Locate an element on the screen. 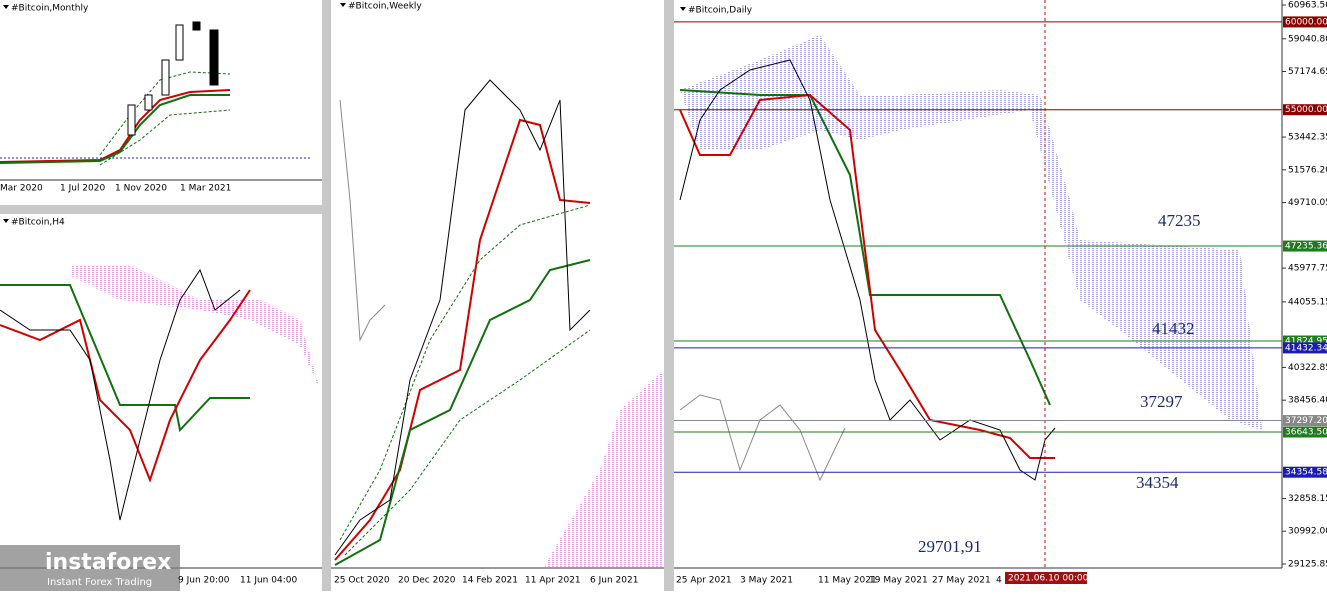 The width and height of the screenshot is (1327, 595). y-tick-label: 32858.15 is located at coordinates (1307, 499).